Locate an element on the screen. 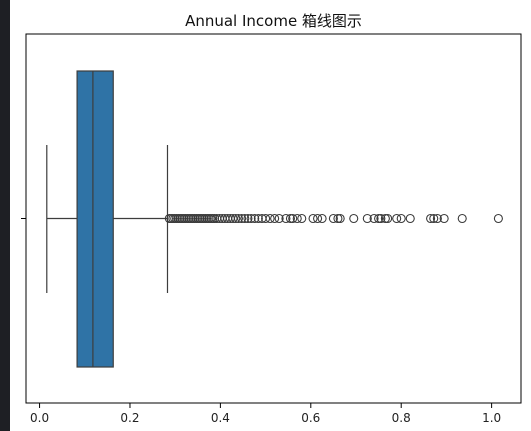 The height and width of the screenshot is (431, 531). outlier-group is located at coordinates (333, 218).